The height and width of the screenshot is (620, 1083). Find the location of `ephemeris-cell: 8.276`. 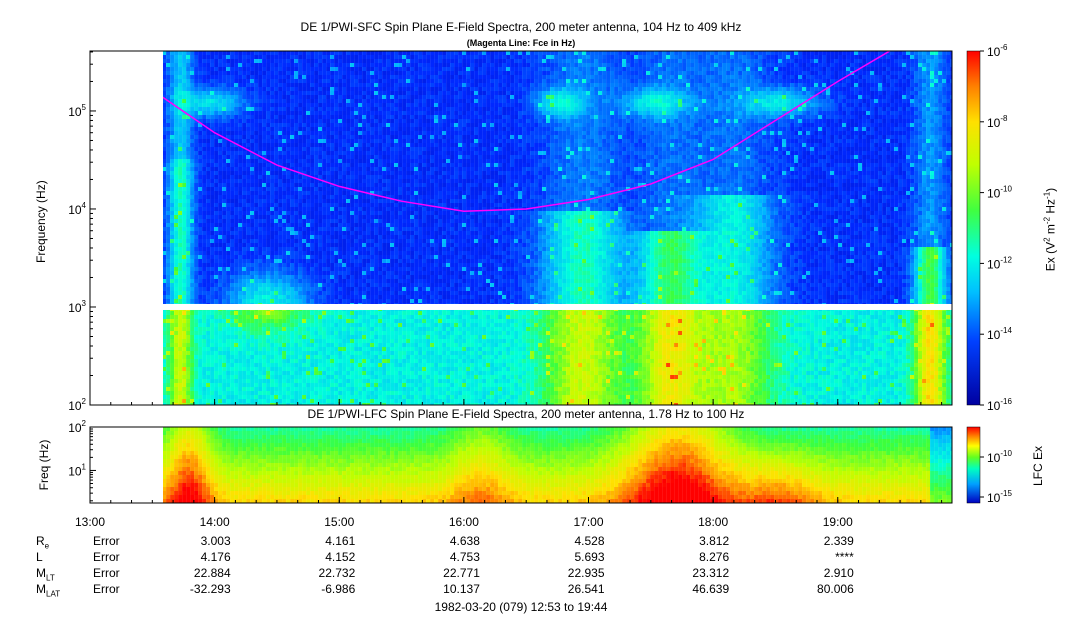

ephemeris-cell: 8.276 is located at coordinates (714, 557).